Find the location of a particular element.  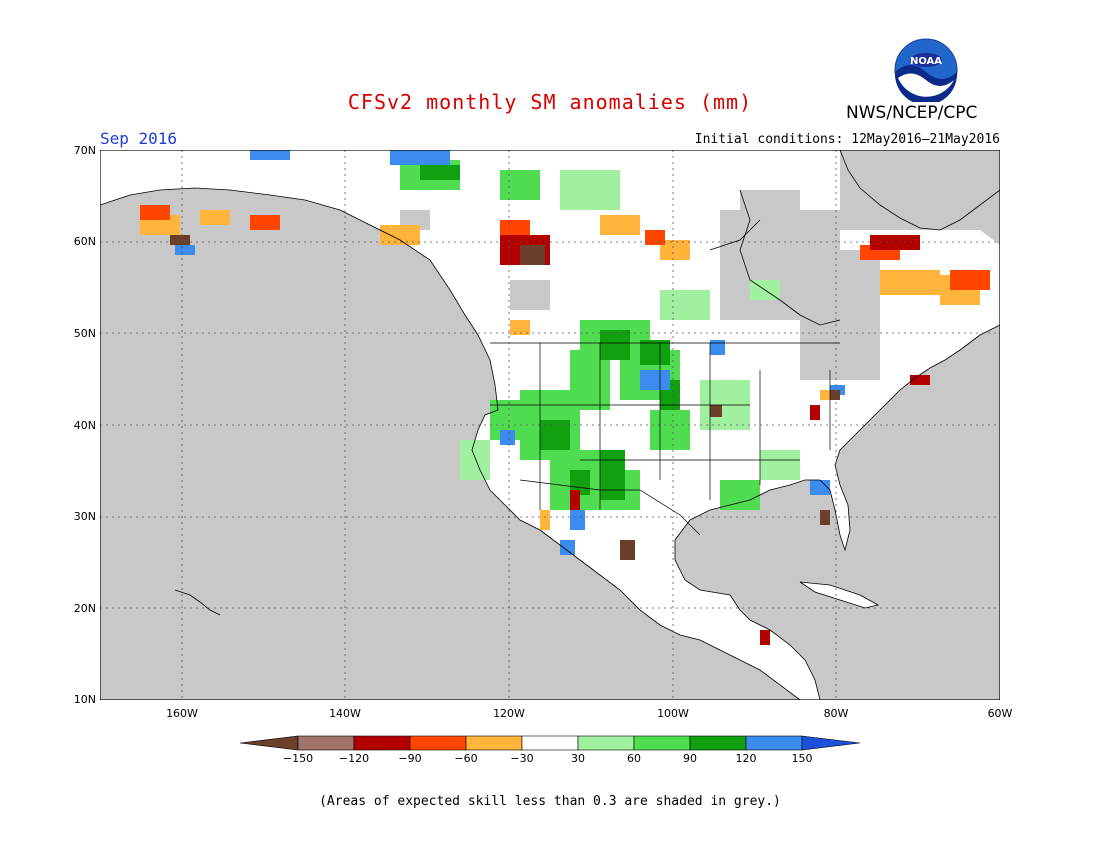

page-title: CFSv2 monthly SM anomalies (mm) is located at coordinates (550, 102).